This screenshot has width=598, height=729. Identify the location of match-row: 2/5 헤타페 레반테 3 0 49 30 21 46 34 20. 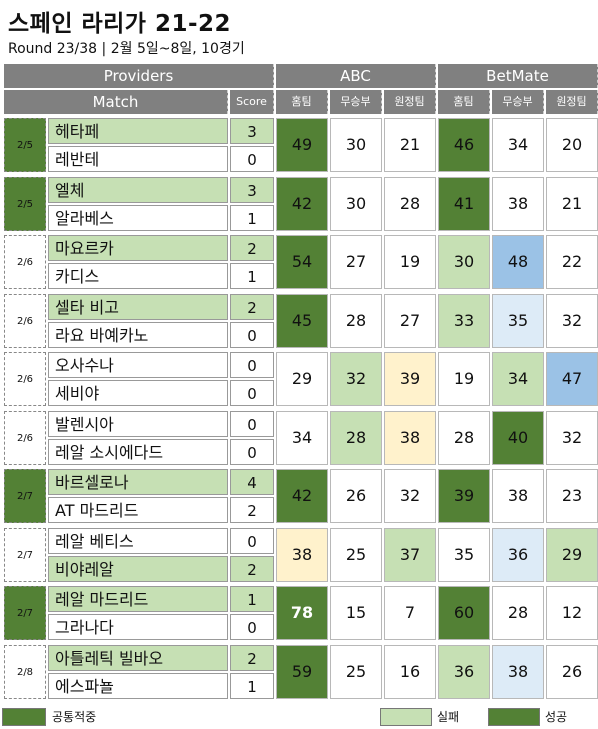
(301, 145).